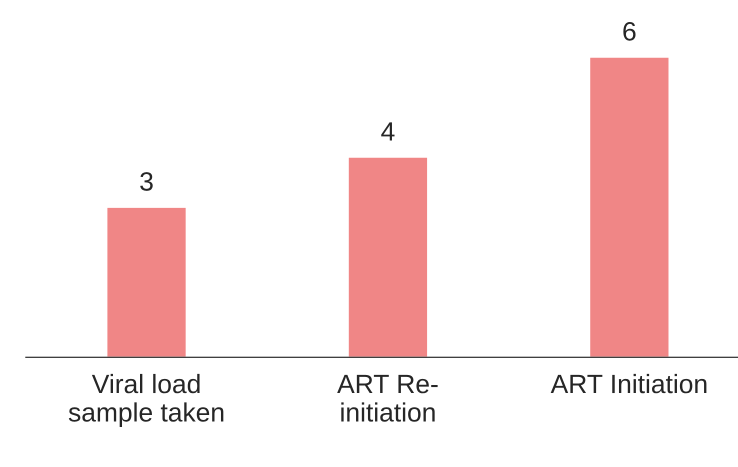 The width and height of the screenshot is (738, 467). What do you see at coordinates (387, 398) in the screenshot?
I see `x-tick-label: ART Re- initiation` at bounding box center [387, 398].